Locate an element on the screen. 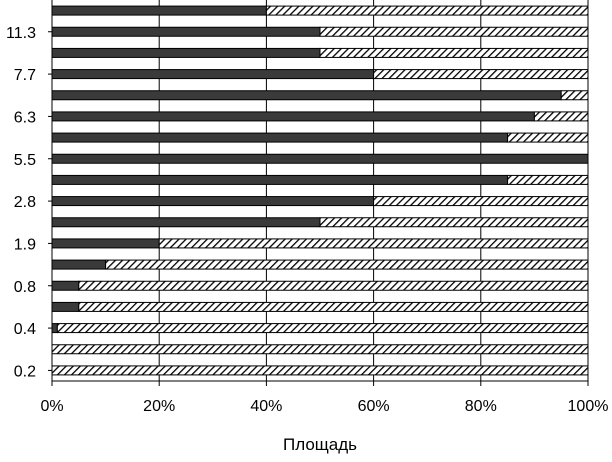  y-tick-label: 6.3 is located at coordinates (25, 117).